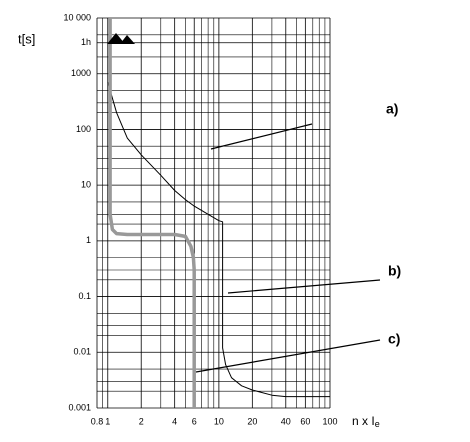 Image resolution: width=470 pixels, height=442 pixels. What do you see at coordinates (394, 339) in the screenshot?
I see `annotation: c)` at bounding box center [394, 339].